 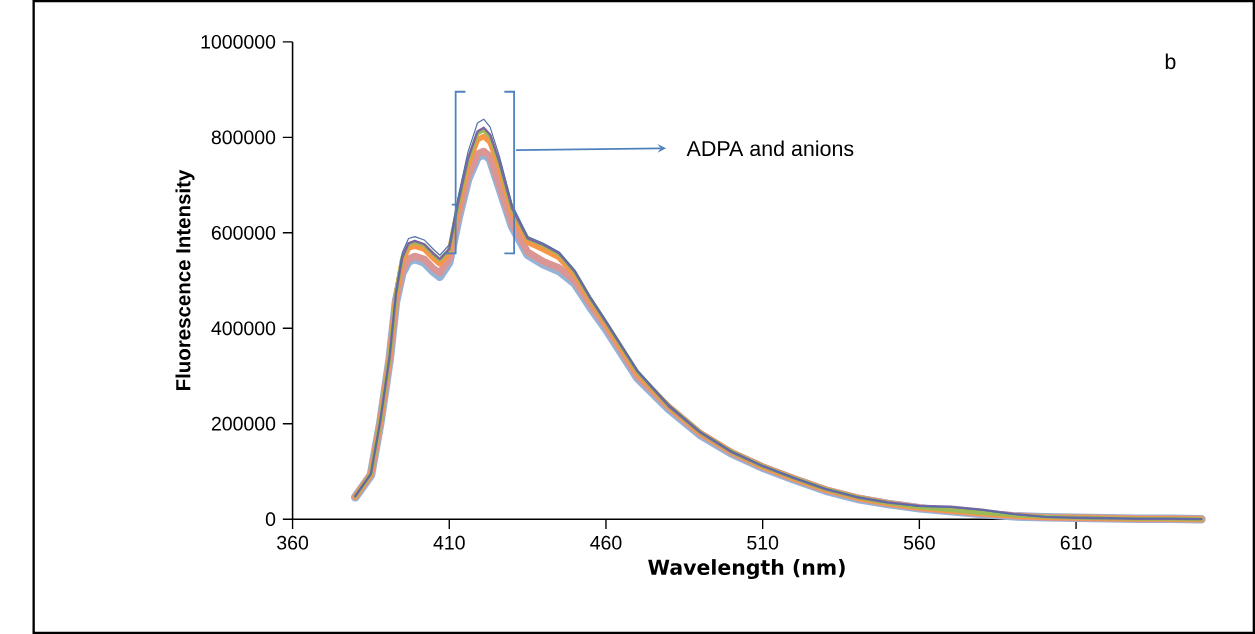 I want to click on x-tick-label: 410, so click(x=449, y=542).